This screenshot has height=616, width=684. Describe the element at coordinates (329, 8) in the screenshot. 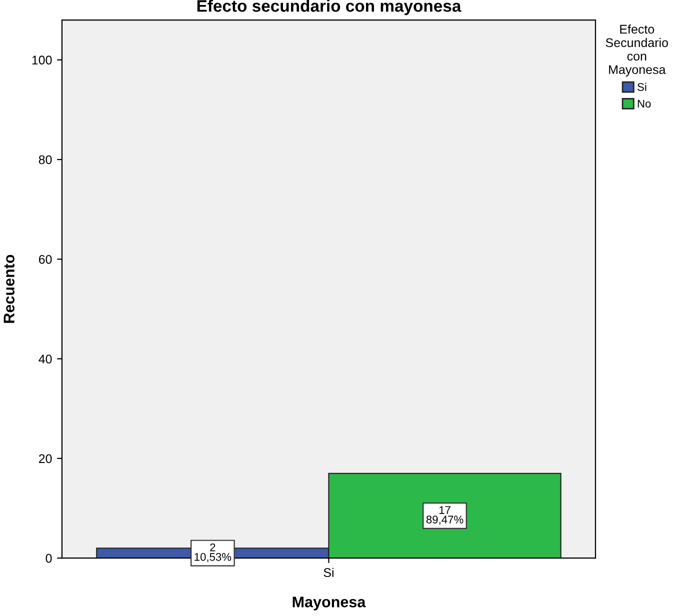

I see `chart-title: Efecto secundario con mayonesa` at that location.